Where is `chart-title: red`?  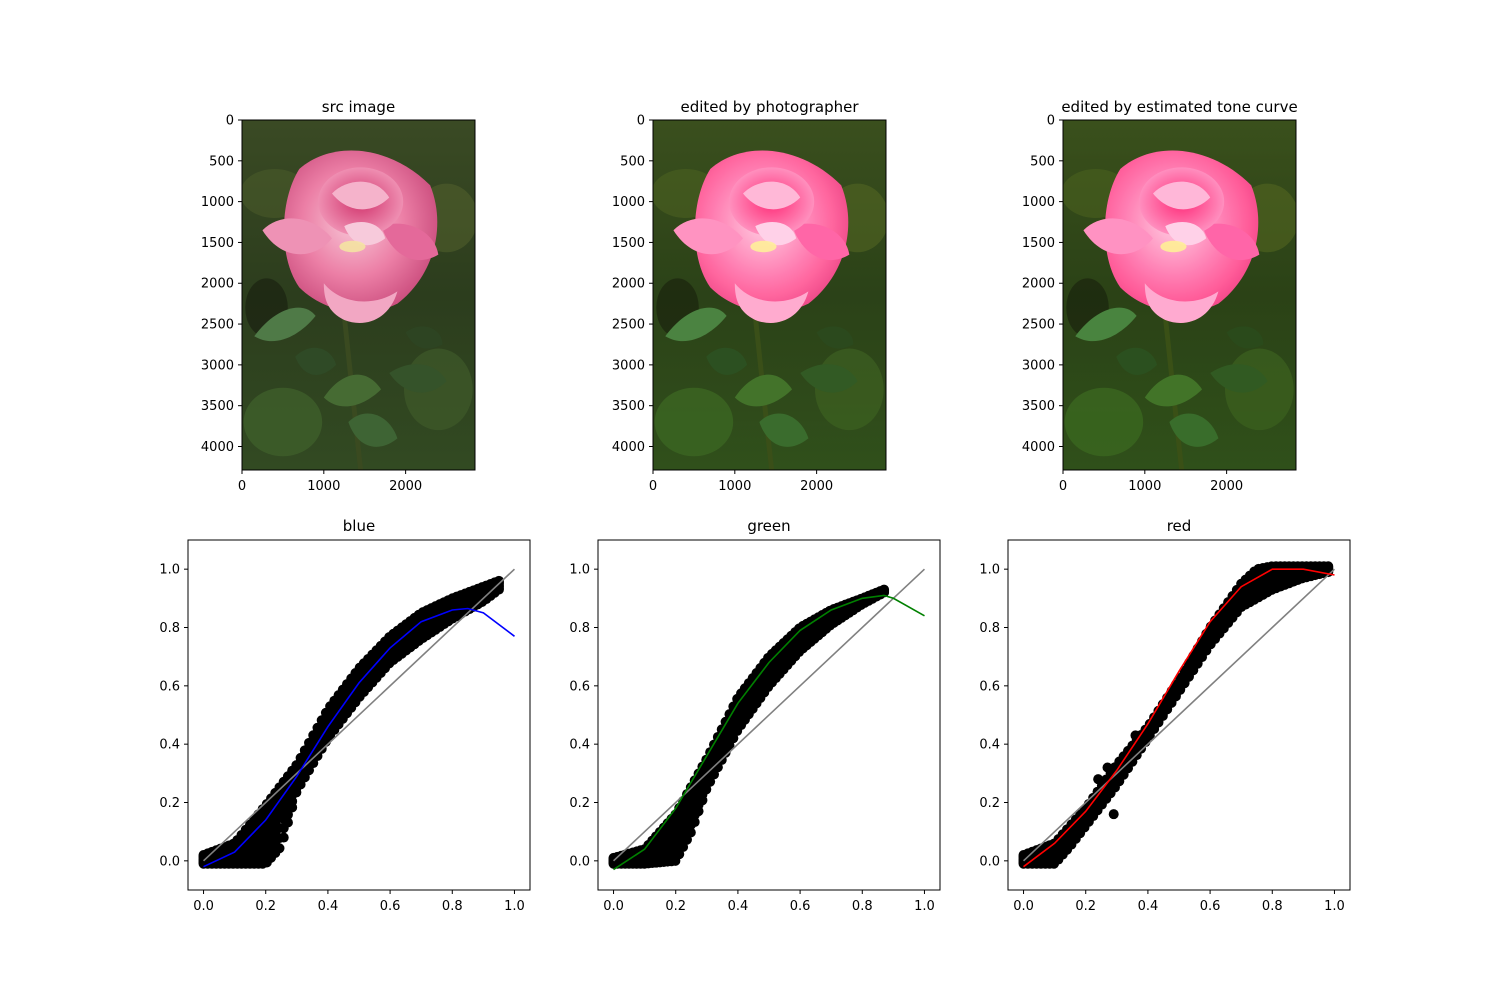
chart-title: red is located at coordinates (1179, 526).